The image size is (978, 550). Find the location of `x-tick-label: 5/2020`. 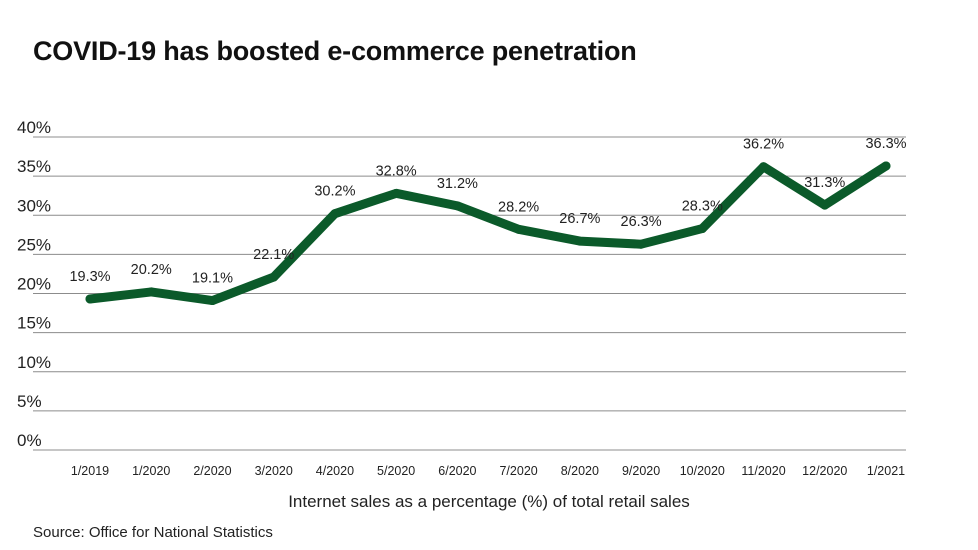

x-tick-label: 5/2020 is located at coordinates (396, 471).